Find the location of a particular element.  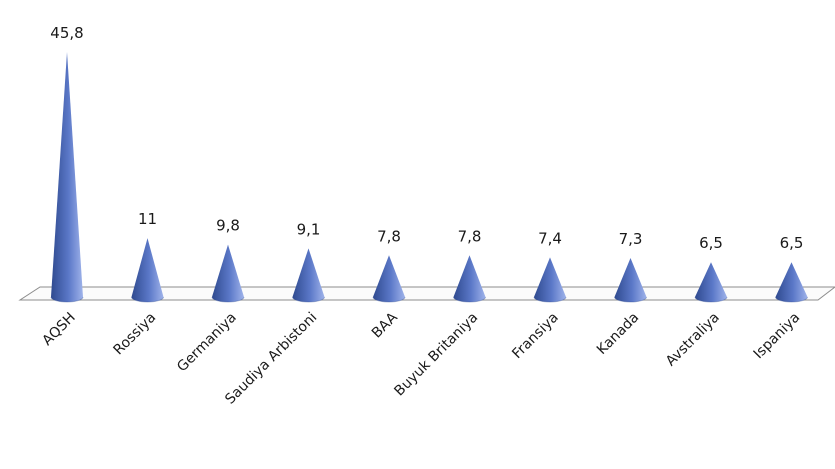

data-label: 45,8 is located at coordinates (66, 33).